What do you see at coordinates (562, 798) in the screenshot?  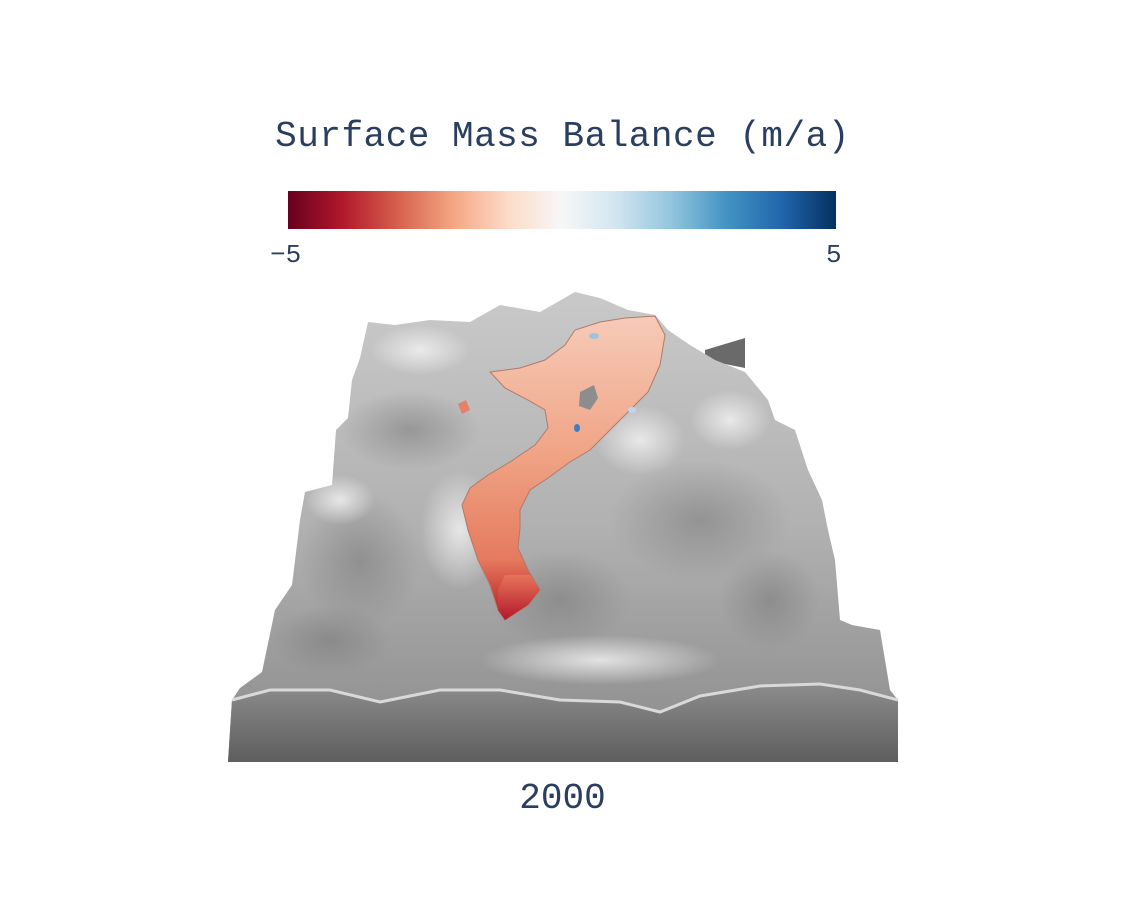 I see `frame-year-label: 2000` at bounding box center [562, 798].